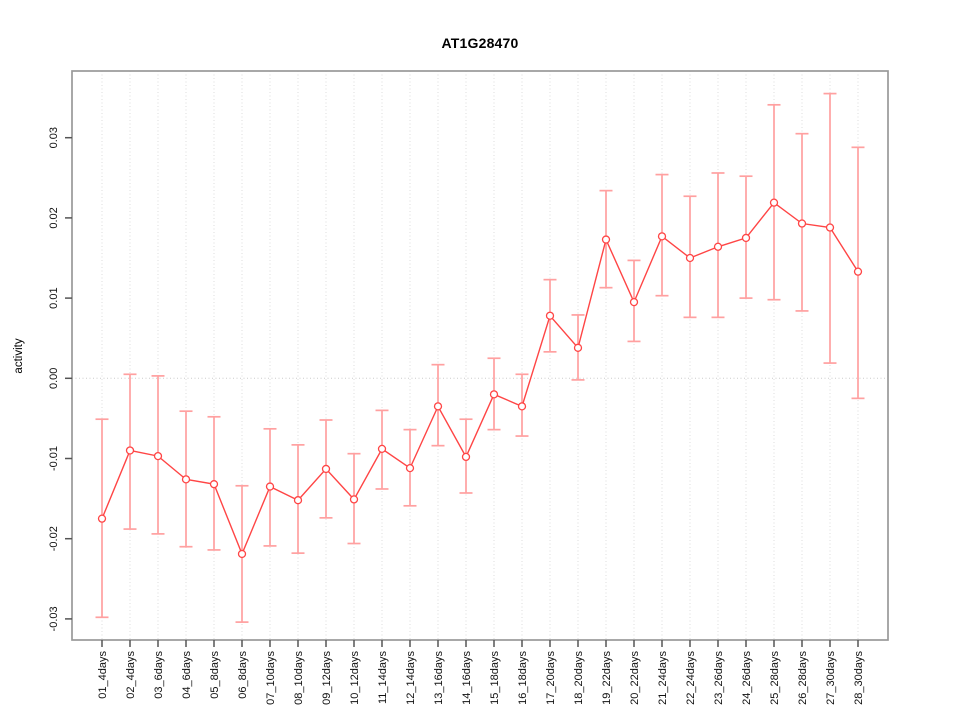  What do you see at coordinates (663, 678) in the screenshot?
I see `x-tick-label: 21_24days` at bounding box center [663, 678].